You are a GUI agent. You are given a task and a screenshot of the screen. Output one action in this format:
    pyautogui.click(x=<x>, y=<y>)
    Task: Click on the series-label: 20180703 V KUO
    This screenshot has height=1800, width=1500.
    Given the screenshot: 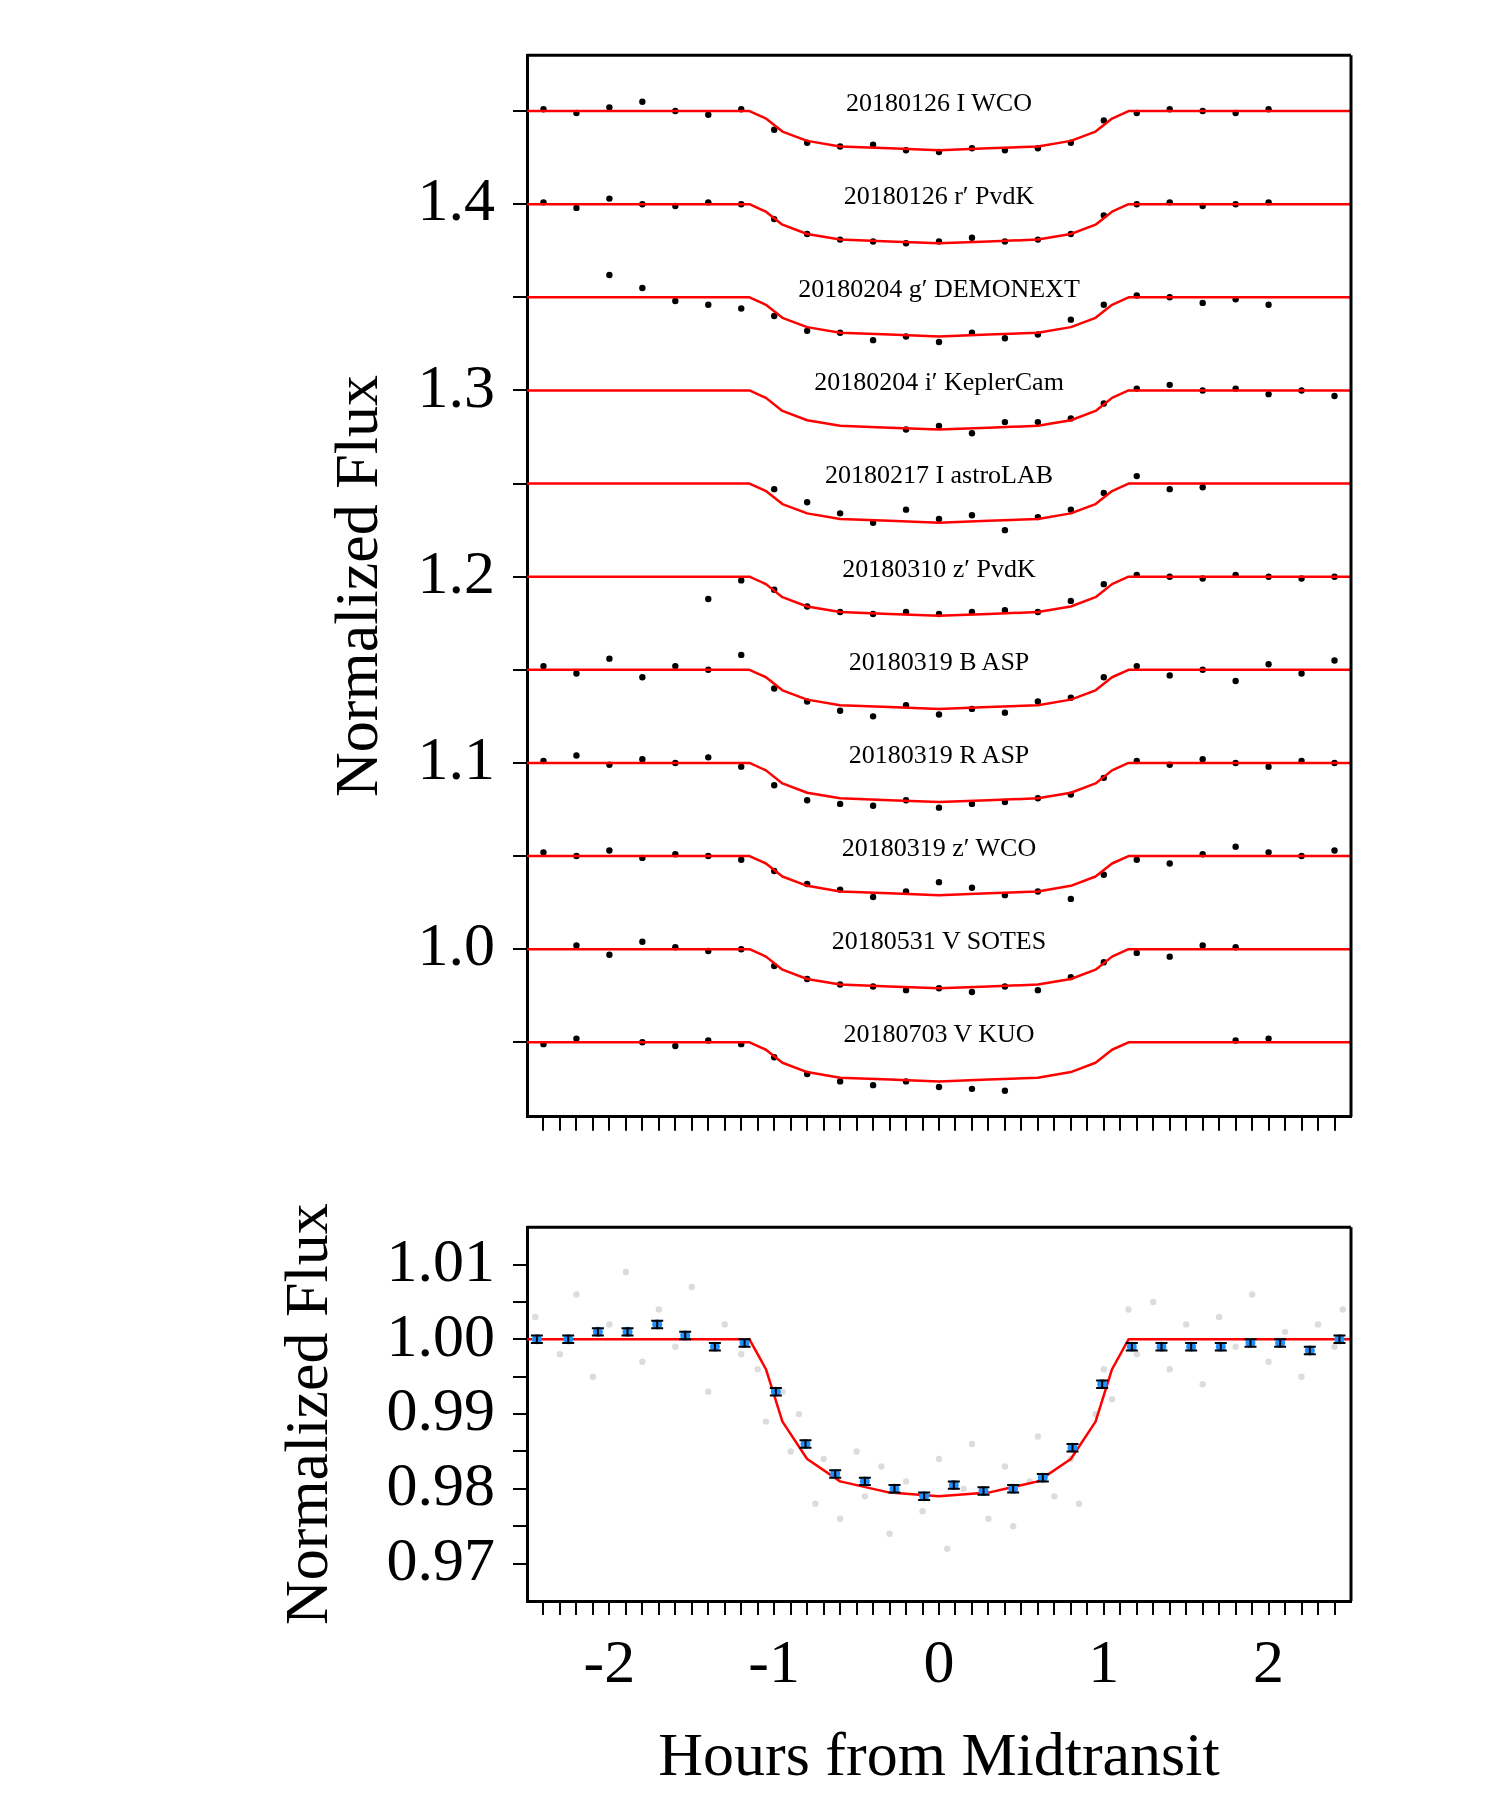 What is the action you would take?
    pyautogui.click(x=939, y=1034)
    